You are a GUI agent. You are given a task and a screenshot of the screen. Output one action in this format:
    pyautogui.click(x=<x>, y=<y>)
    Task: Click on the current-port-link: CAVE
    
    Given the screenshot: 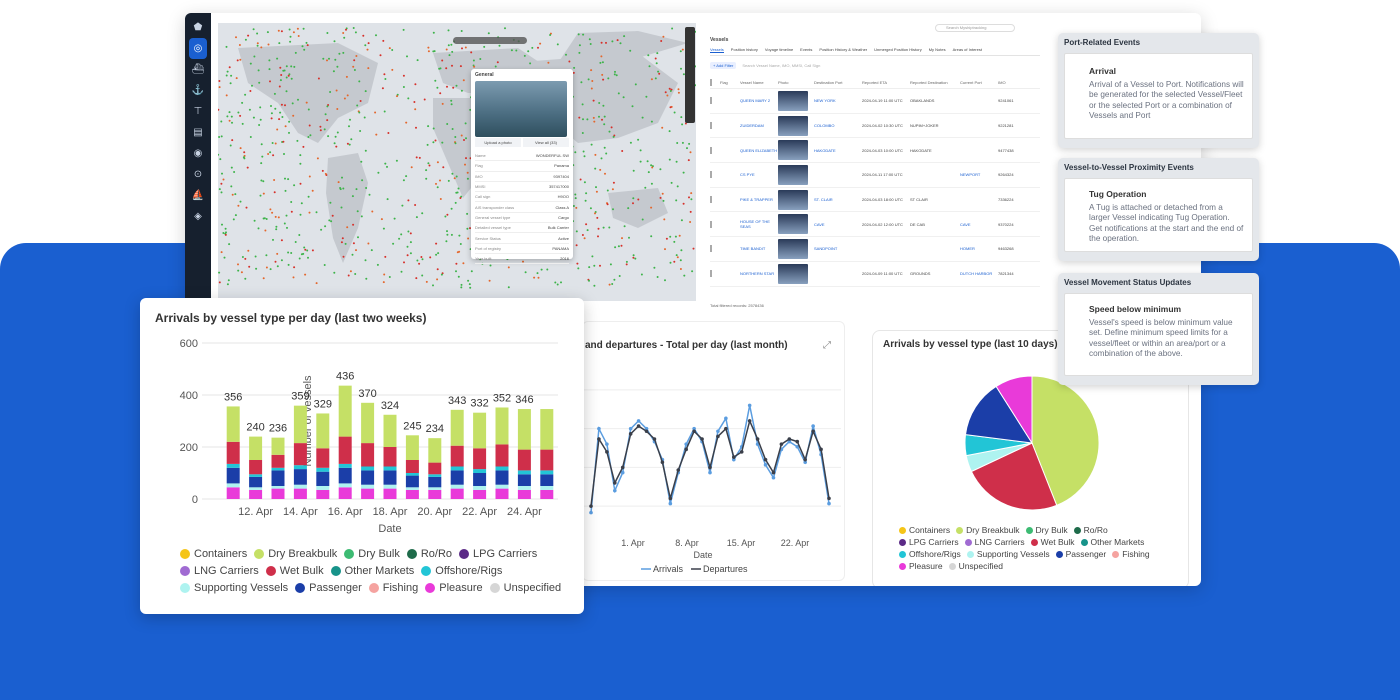 What is the action you would take?
    pyautogui.click(x=965, y=224)
    